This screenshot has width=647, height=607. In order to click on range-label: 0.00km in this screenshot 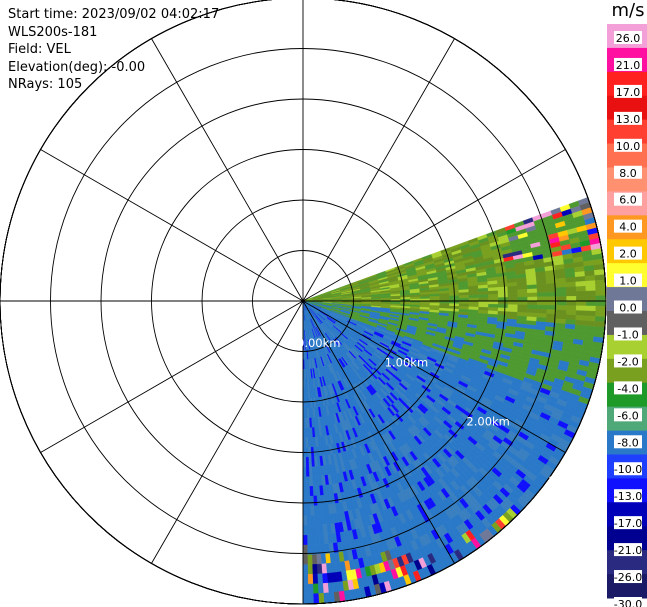, I will do `click(318, 343)`.